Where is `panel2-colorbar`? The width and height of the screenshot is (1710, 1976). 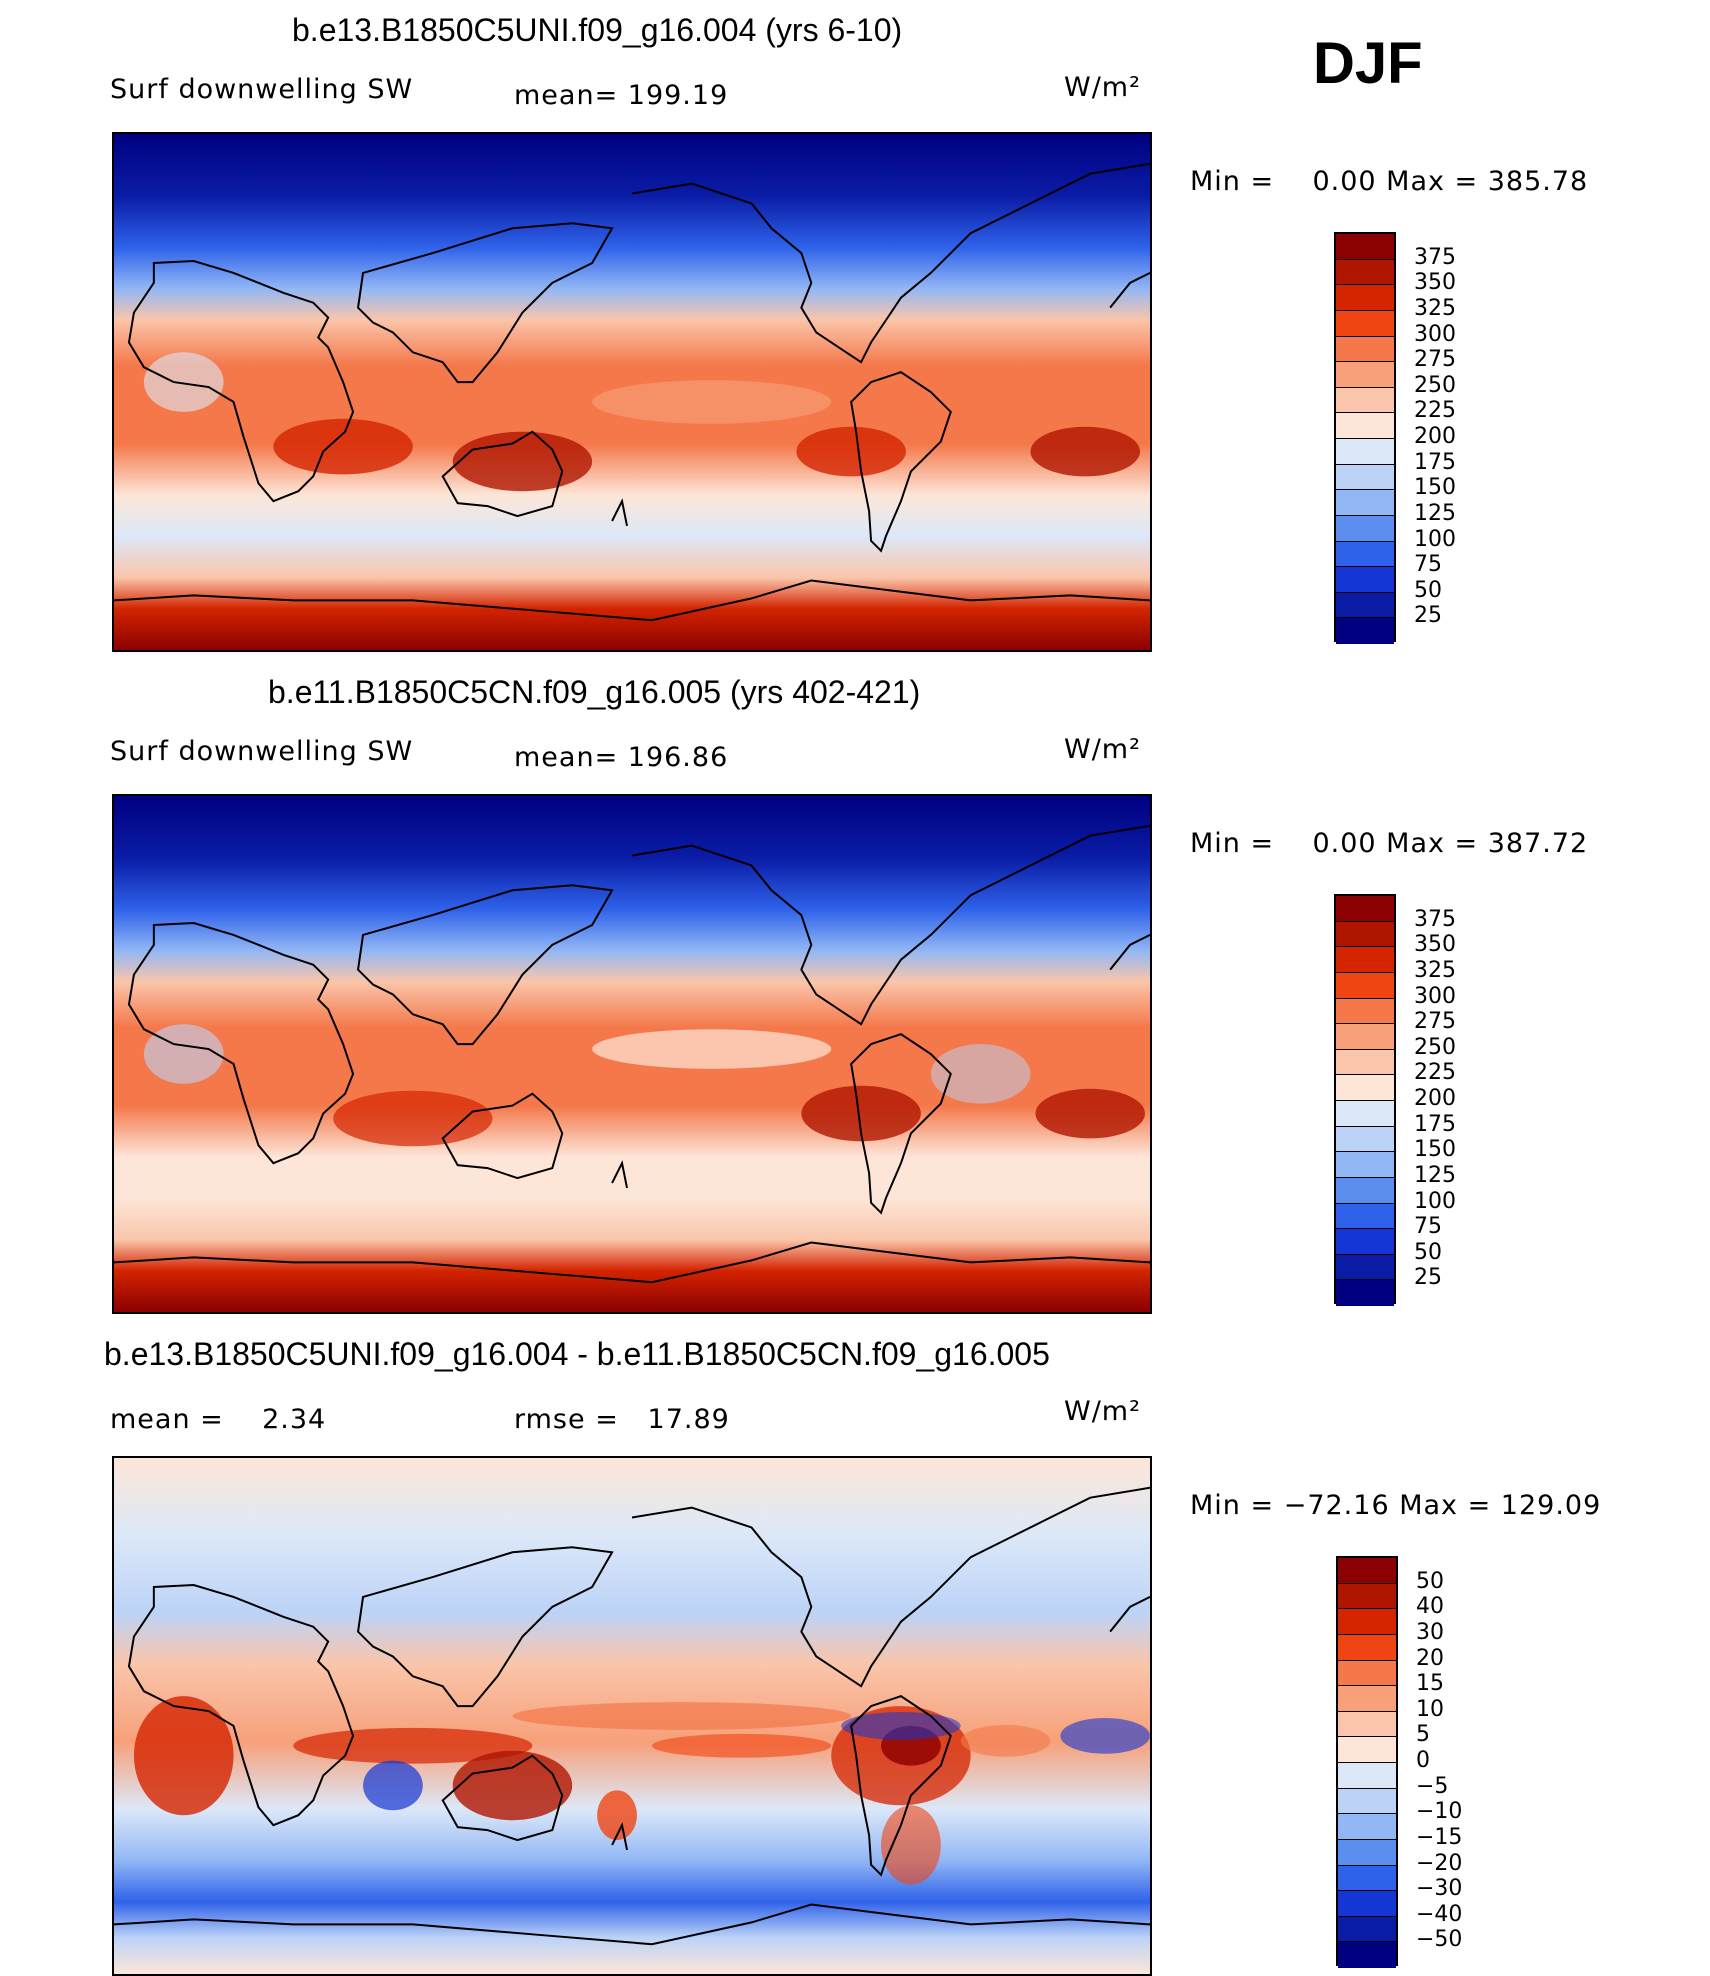
panel2-colorbar is located at coordinates (1365, 1100).